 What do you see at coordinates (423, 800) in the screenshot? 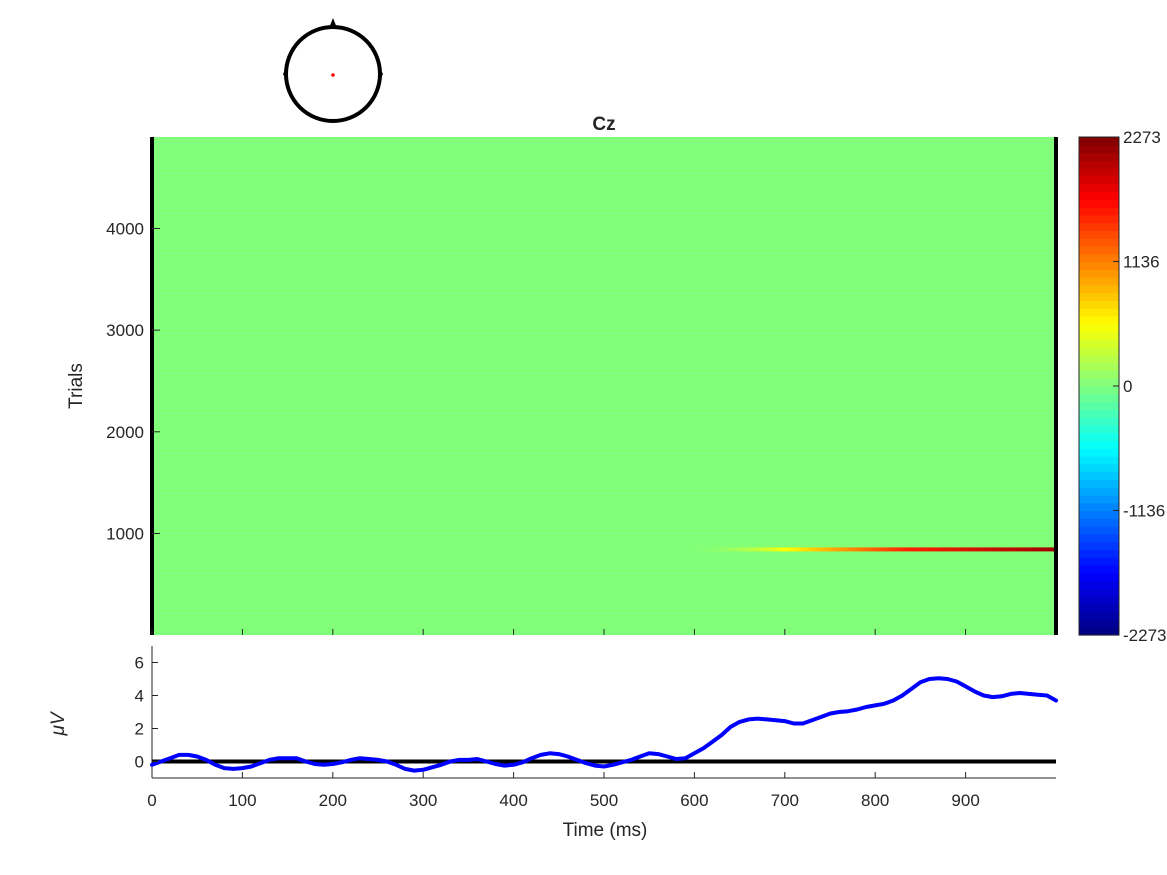
I see `erp-x-tick-label: 300` at bounding box center [423, 800].